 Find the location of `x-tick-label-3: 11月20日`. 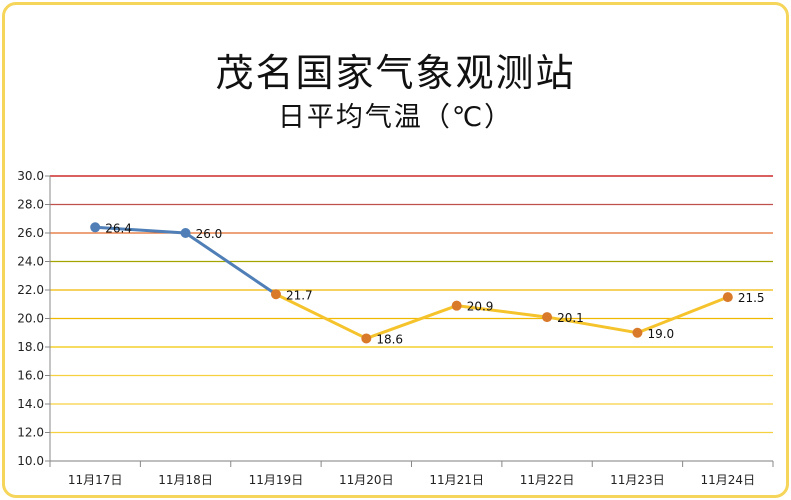

x-tick-label-3: 11月20日 is located at coordinates (366, 480).